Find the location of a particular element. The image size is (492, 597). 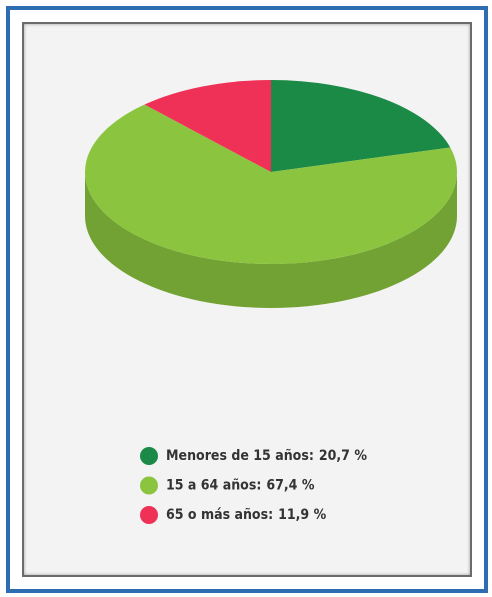

legend-label: 65 o más años: 11,9 % is located at coordinates (246, 515).